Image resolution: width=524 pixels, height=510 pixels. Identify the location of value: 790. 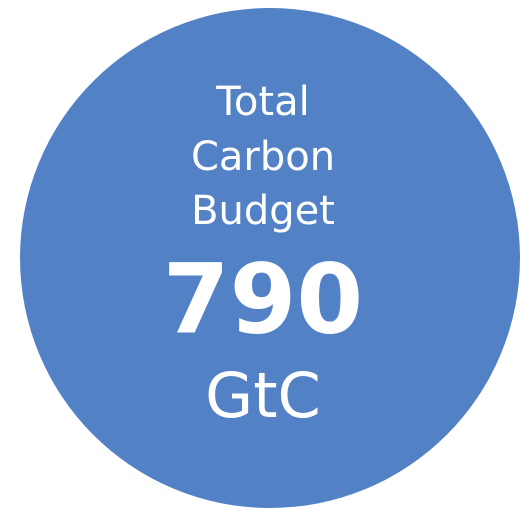
(263, 299).